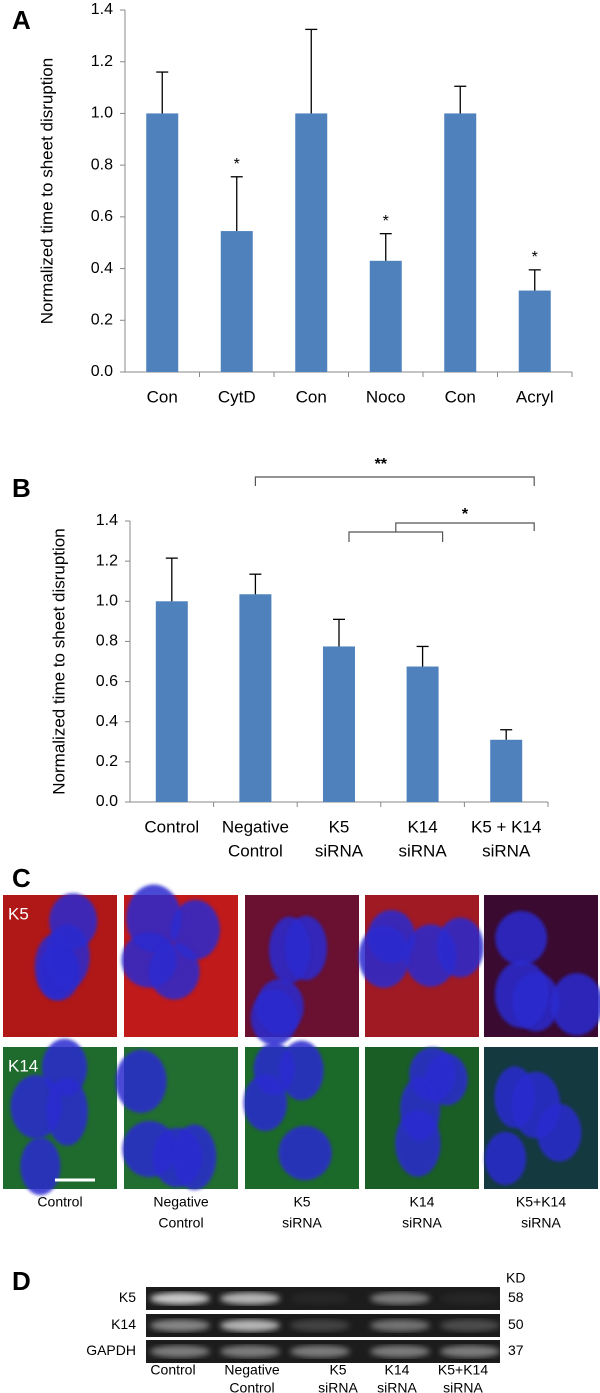 This screenshot has height=1393, width=600. What do you see at coordinates (102, 113) in the screenshot?
I see `y-tick-label: 1.0` at bounding box center [102, 113].